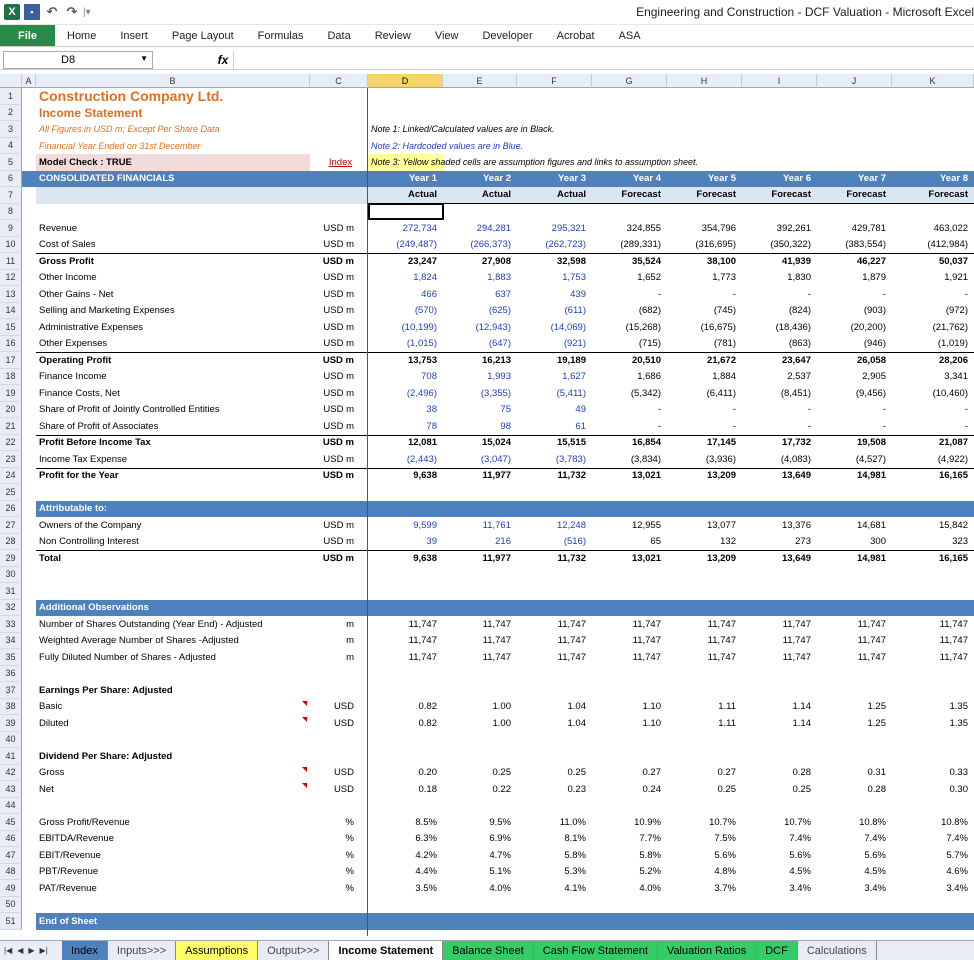 The image size is (974, 960). Describe the element at coordinates (339, 35) in the screenshot. I see `tab-data: Data` at that location.